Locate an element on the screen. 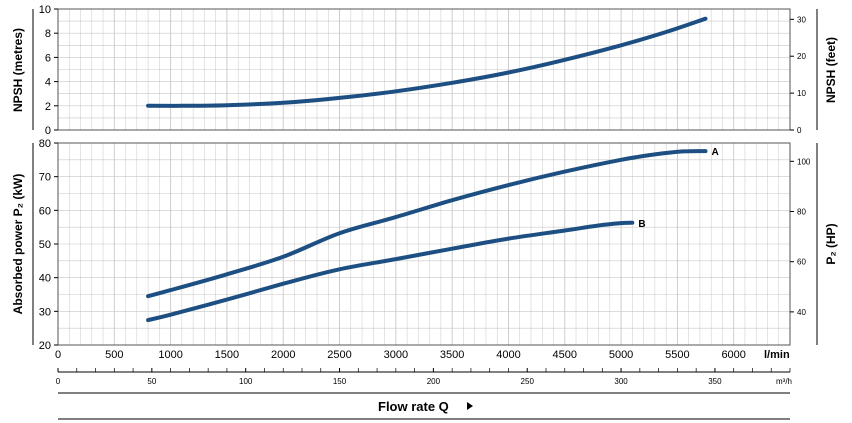 Image resolution: width=852 pixels, height=423 pixels. x-axis-m3h-ticks: 0 50 100 150 200 250 300 350 is located at coordinates (423, 377).